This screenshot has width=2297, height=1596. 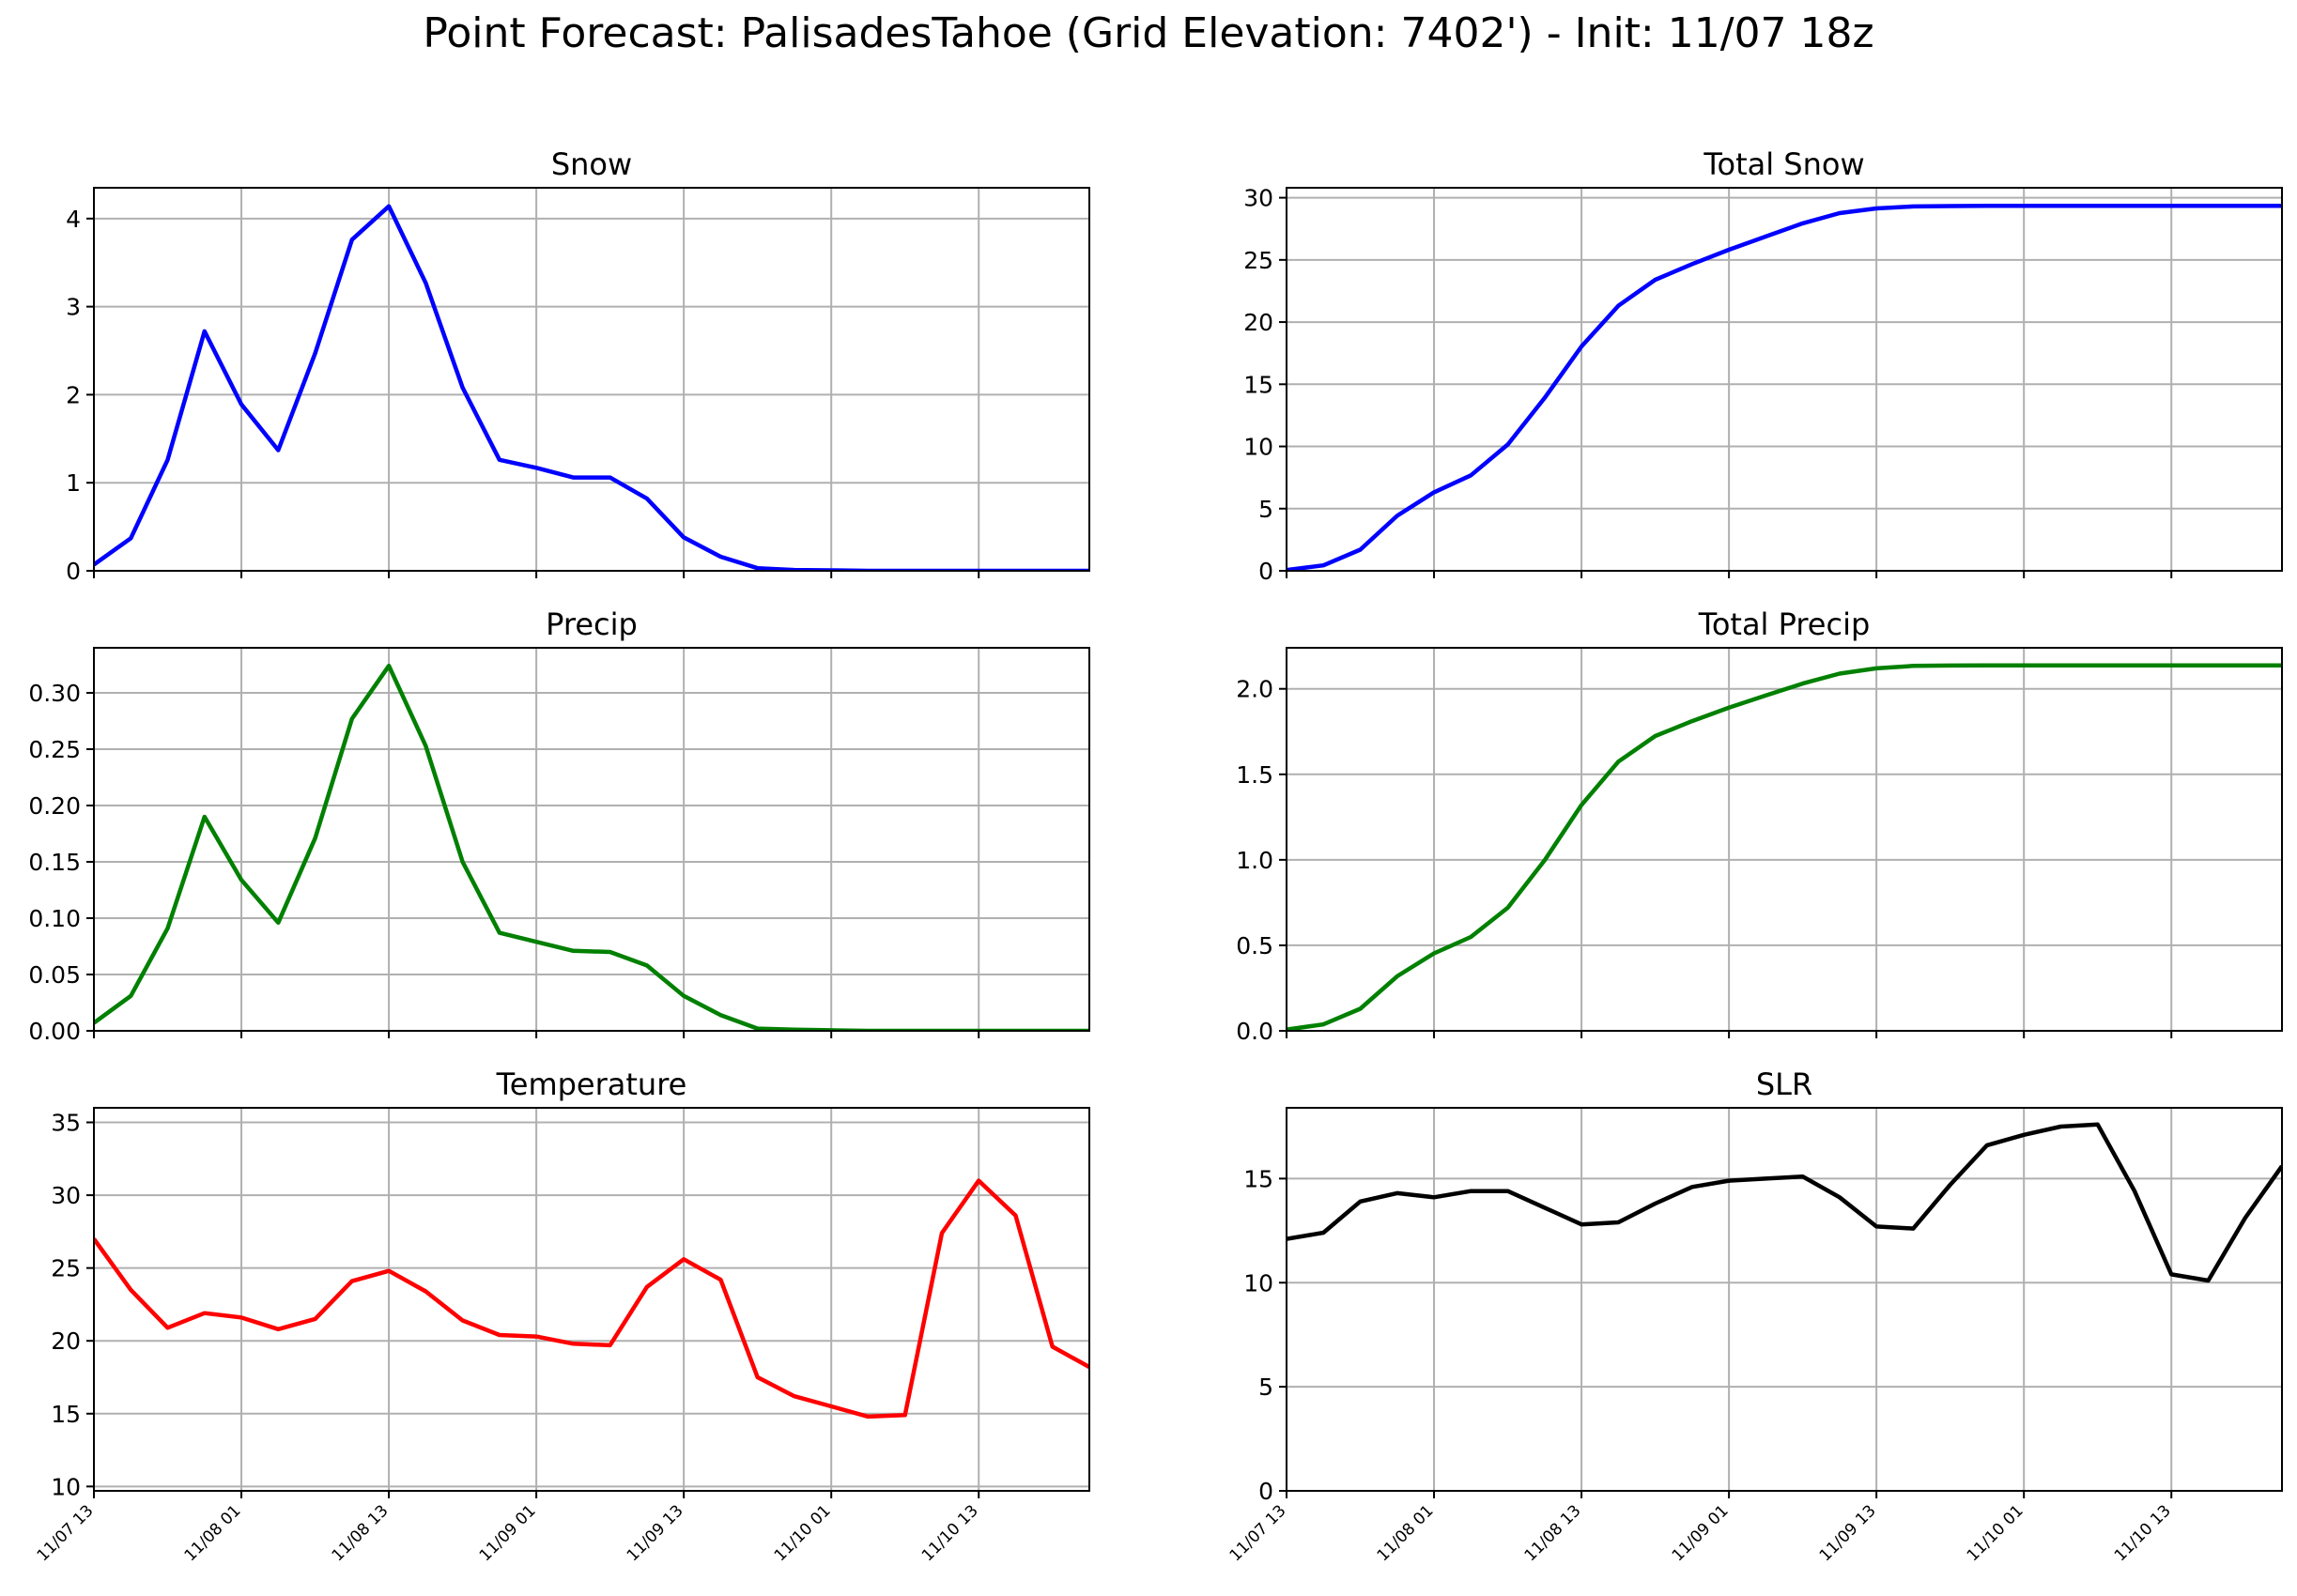 I want to click on slr-ytick-label: 10, so click(x=1258, y=1283).